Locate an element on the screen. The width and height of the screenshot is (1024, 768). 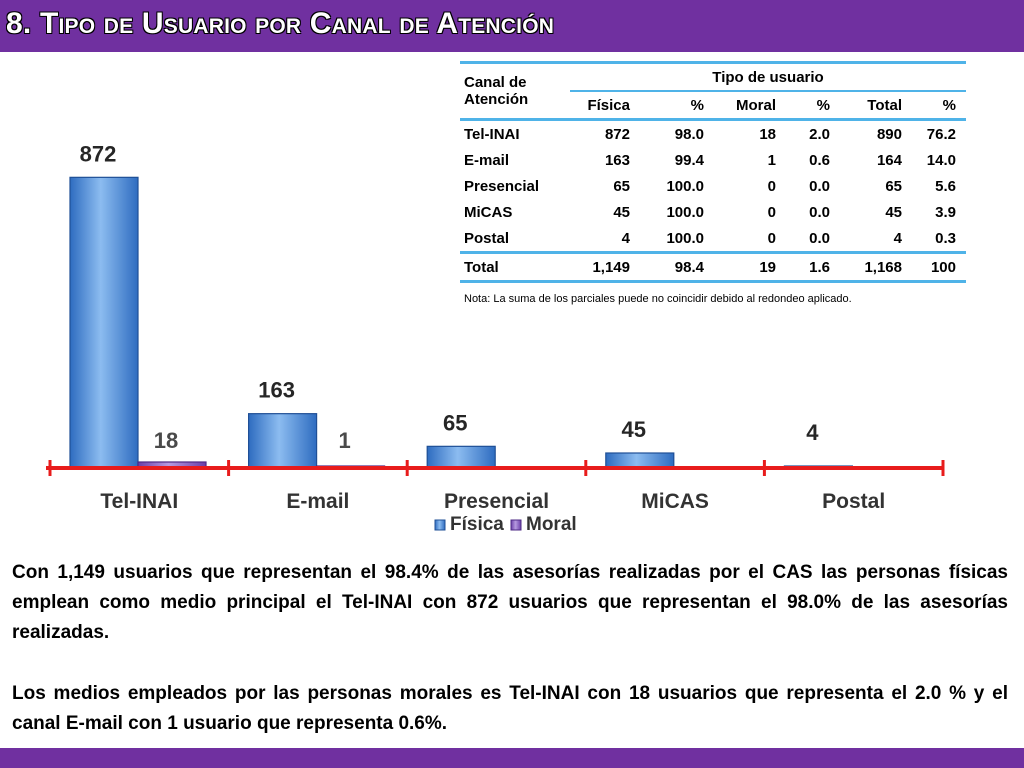
category-label: Postal is located at coordinates (853, 501).